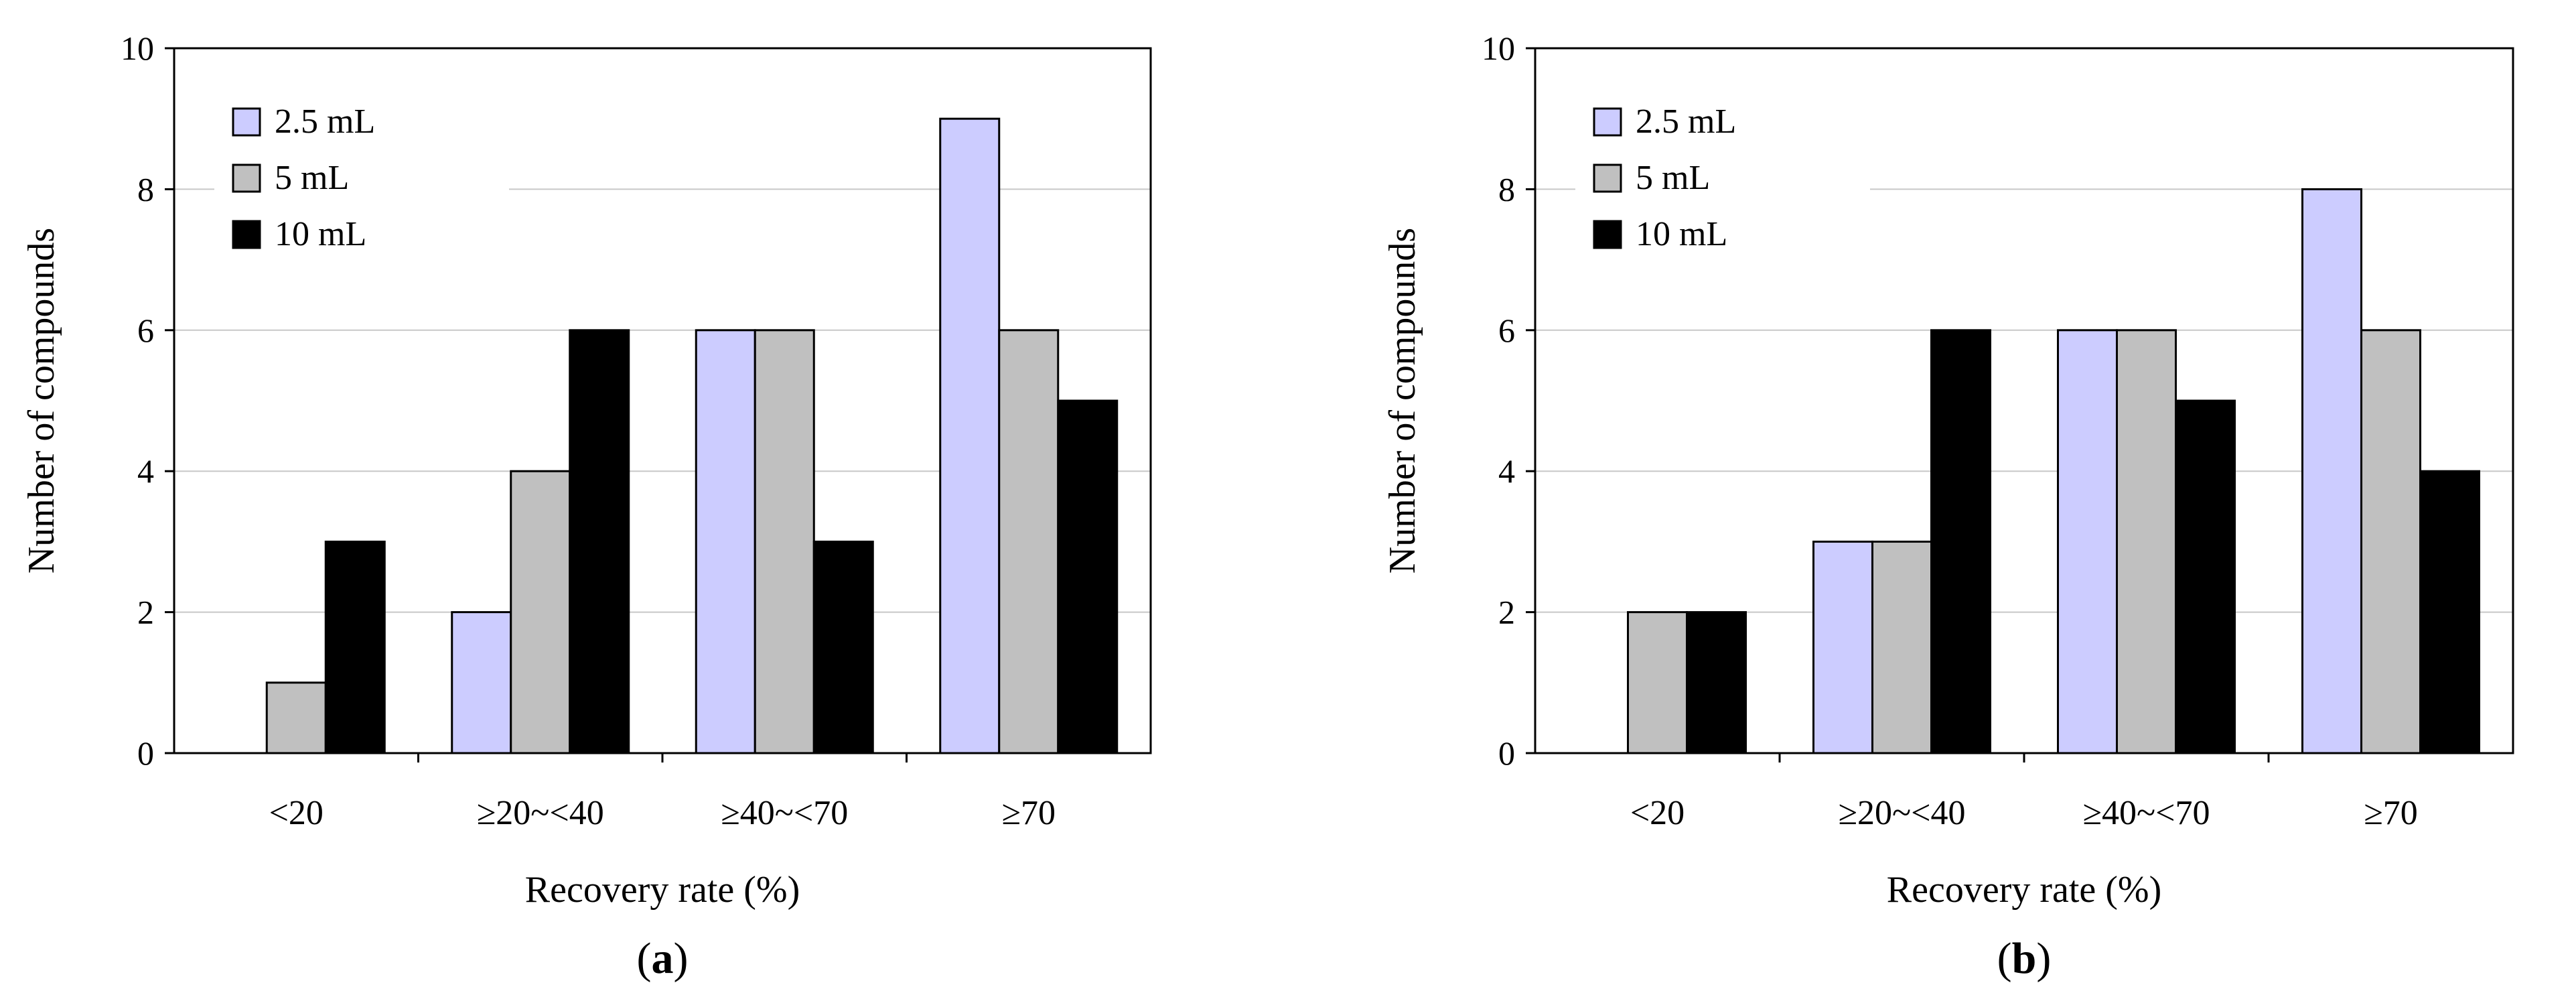  Describe the element at coordinates (663, 958) in the screenshot. I see `panel-label: (a)` at that location.